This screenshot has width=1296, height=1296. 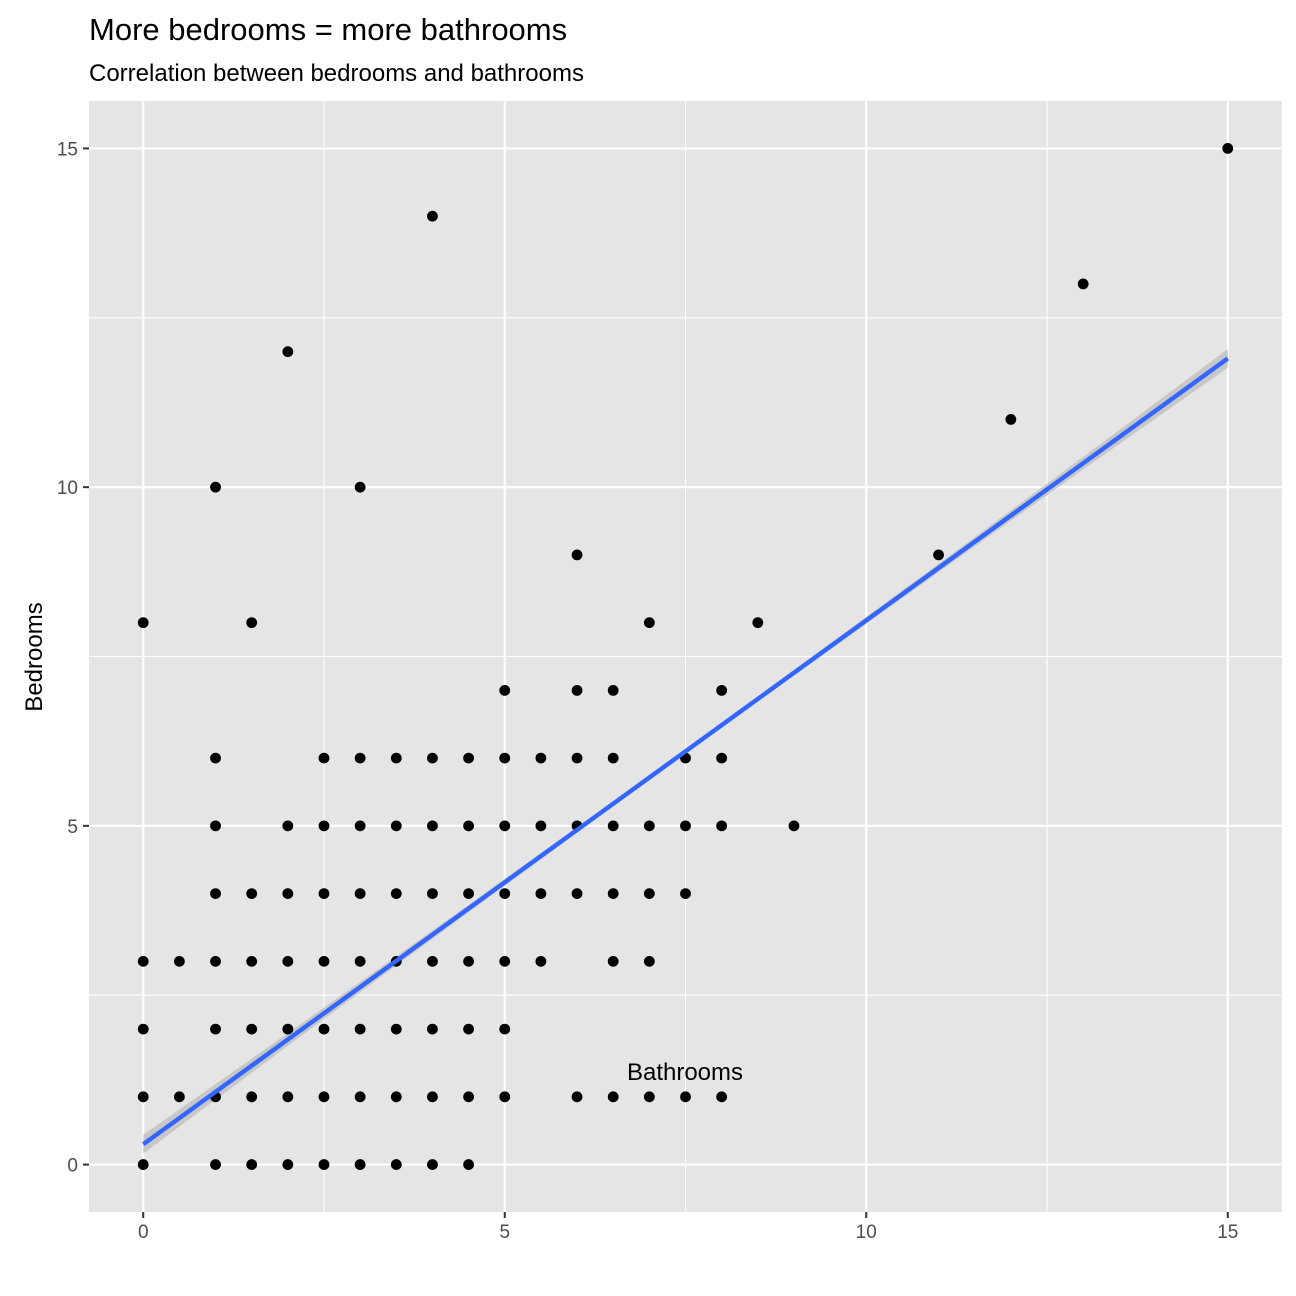 I want to click on y-axis-title: Bedrooms, so click(x=34, y=656).